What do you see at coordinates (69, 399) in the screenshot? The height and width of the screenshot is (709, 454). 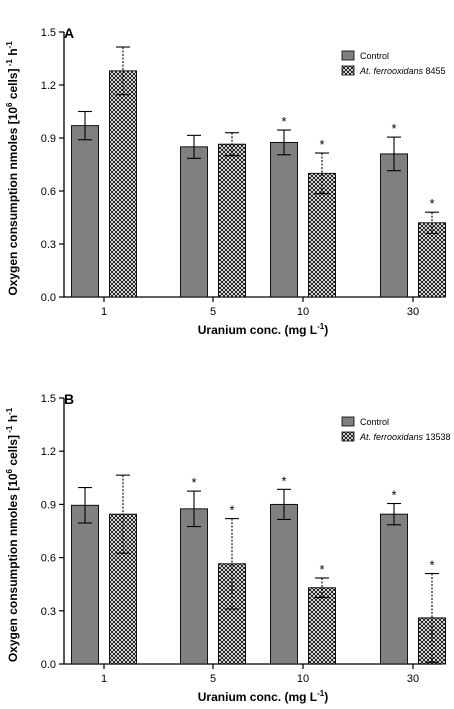 I see `panel-label: B` at bounding box center [69, 399].